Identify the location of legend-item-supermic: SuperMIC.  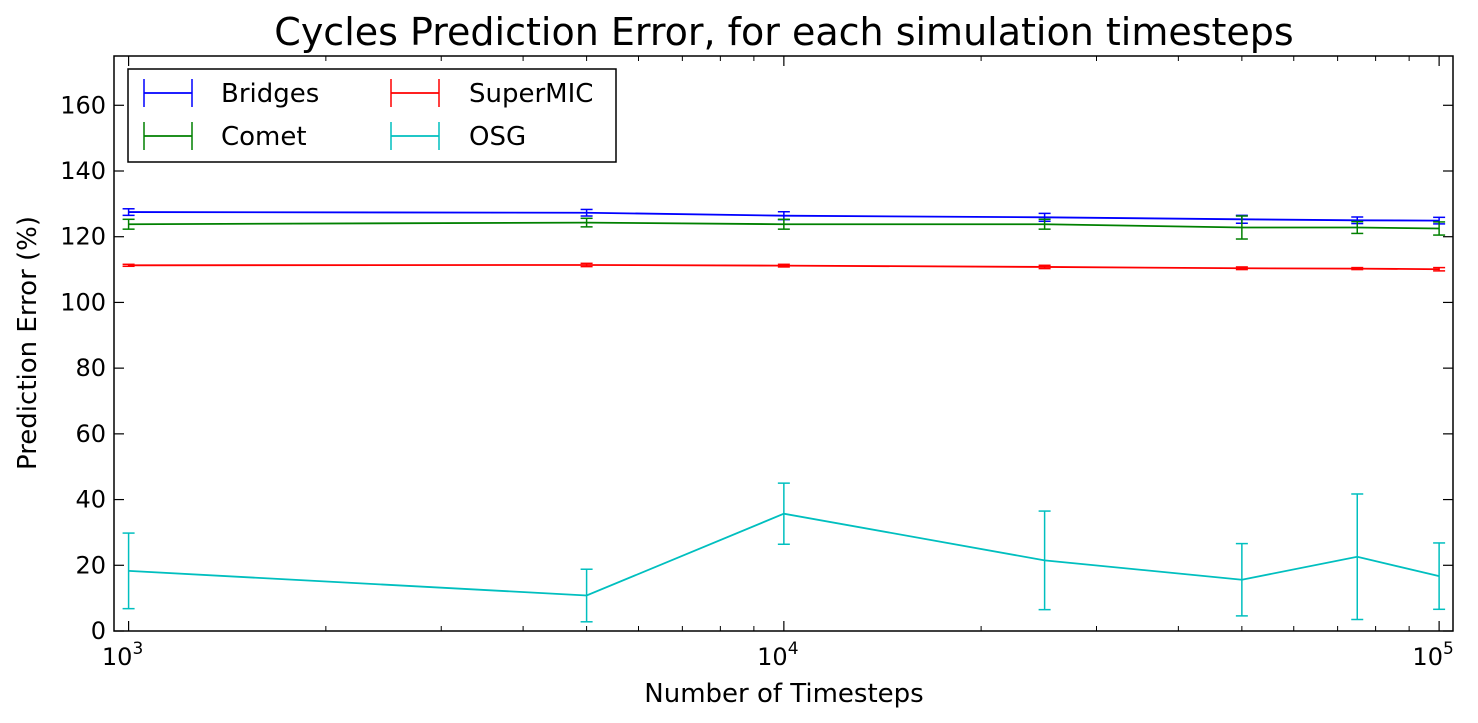
(491, 94).